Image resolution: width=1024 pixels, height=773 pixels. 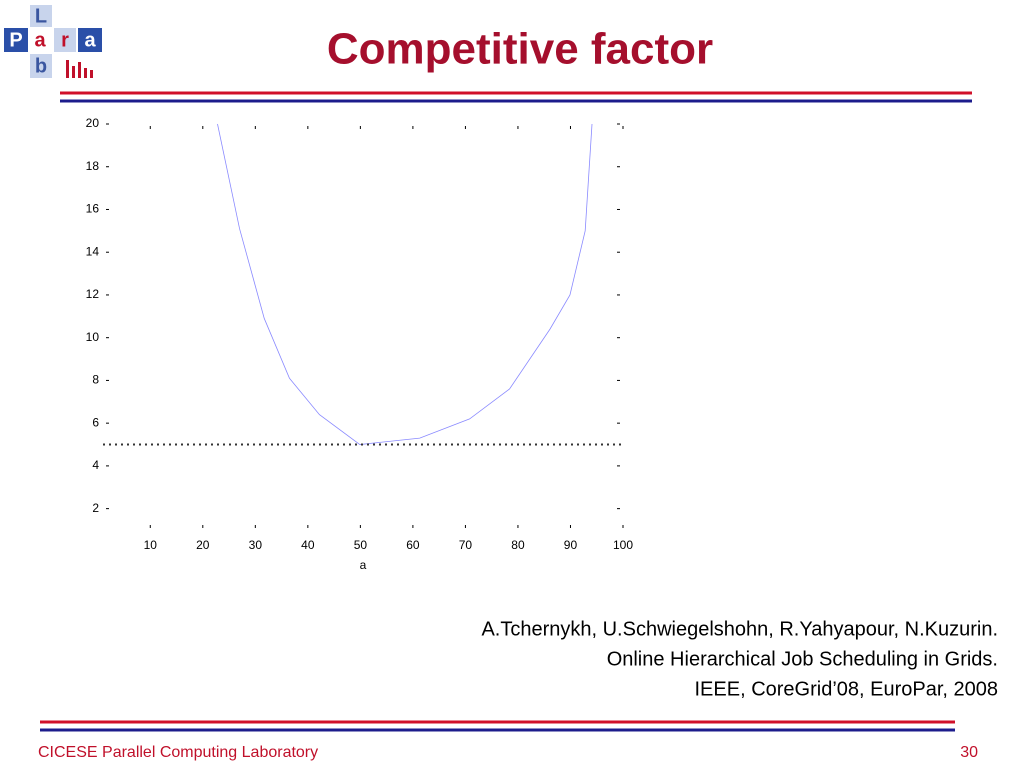 I want to click on x-tick-label: 40, so click(x=308, y=545).